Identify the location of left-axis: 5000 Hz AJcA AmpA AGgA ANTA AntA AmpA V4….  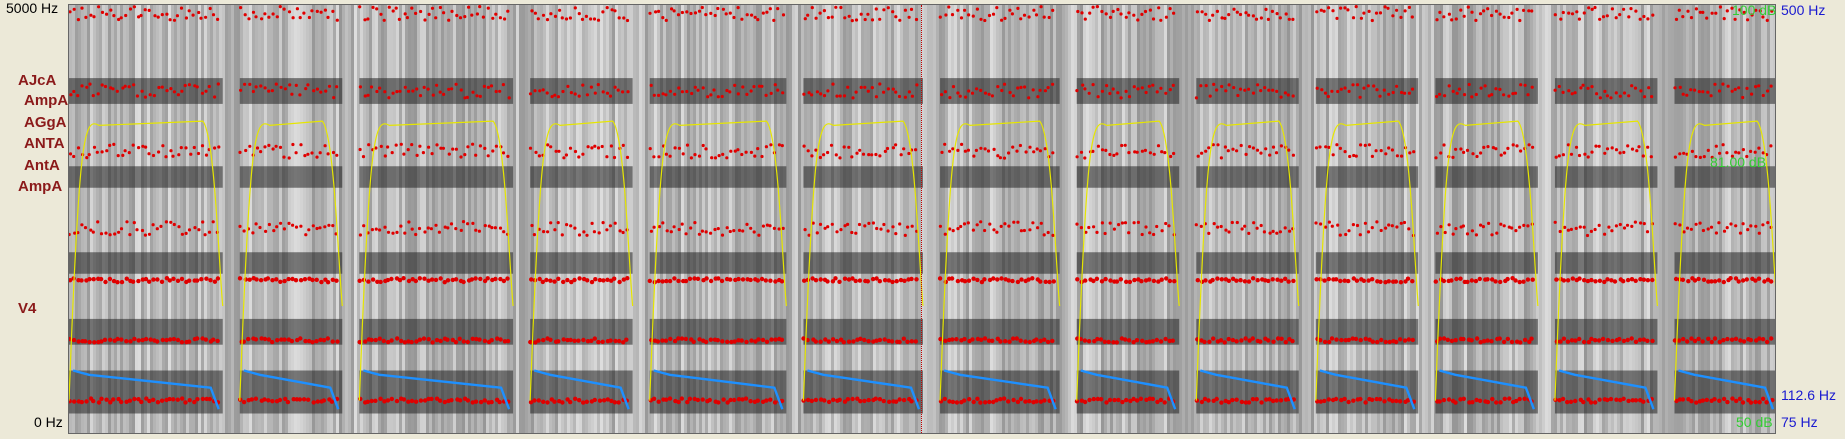
(34, 219).